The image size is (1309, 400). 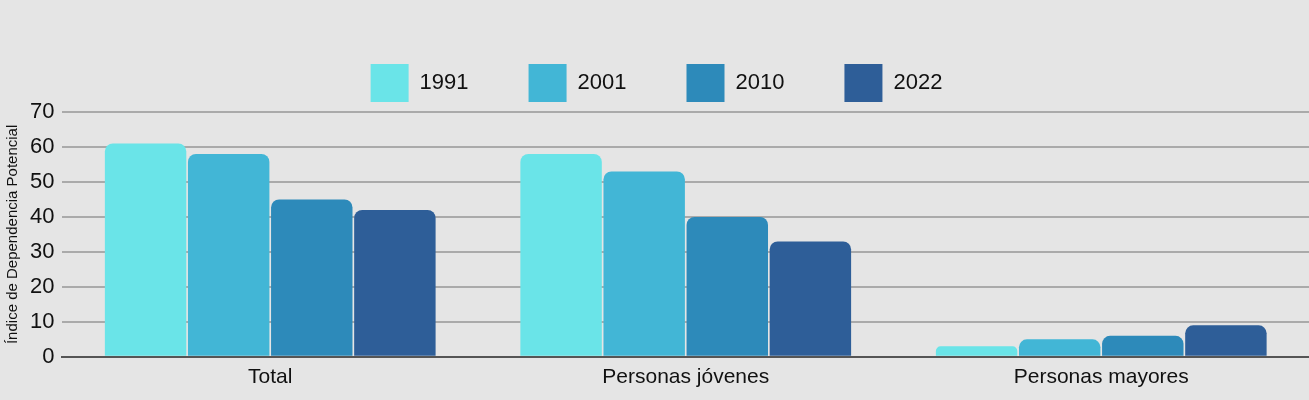 What do you see at coordinates (918, 82) in the screenshot?
I see `legend-label: 2022` at bounding box center [918, 82].